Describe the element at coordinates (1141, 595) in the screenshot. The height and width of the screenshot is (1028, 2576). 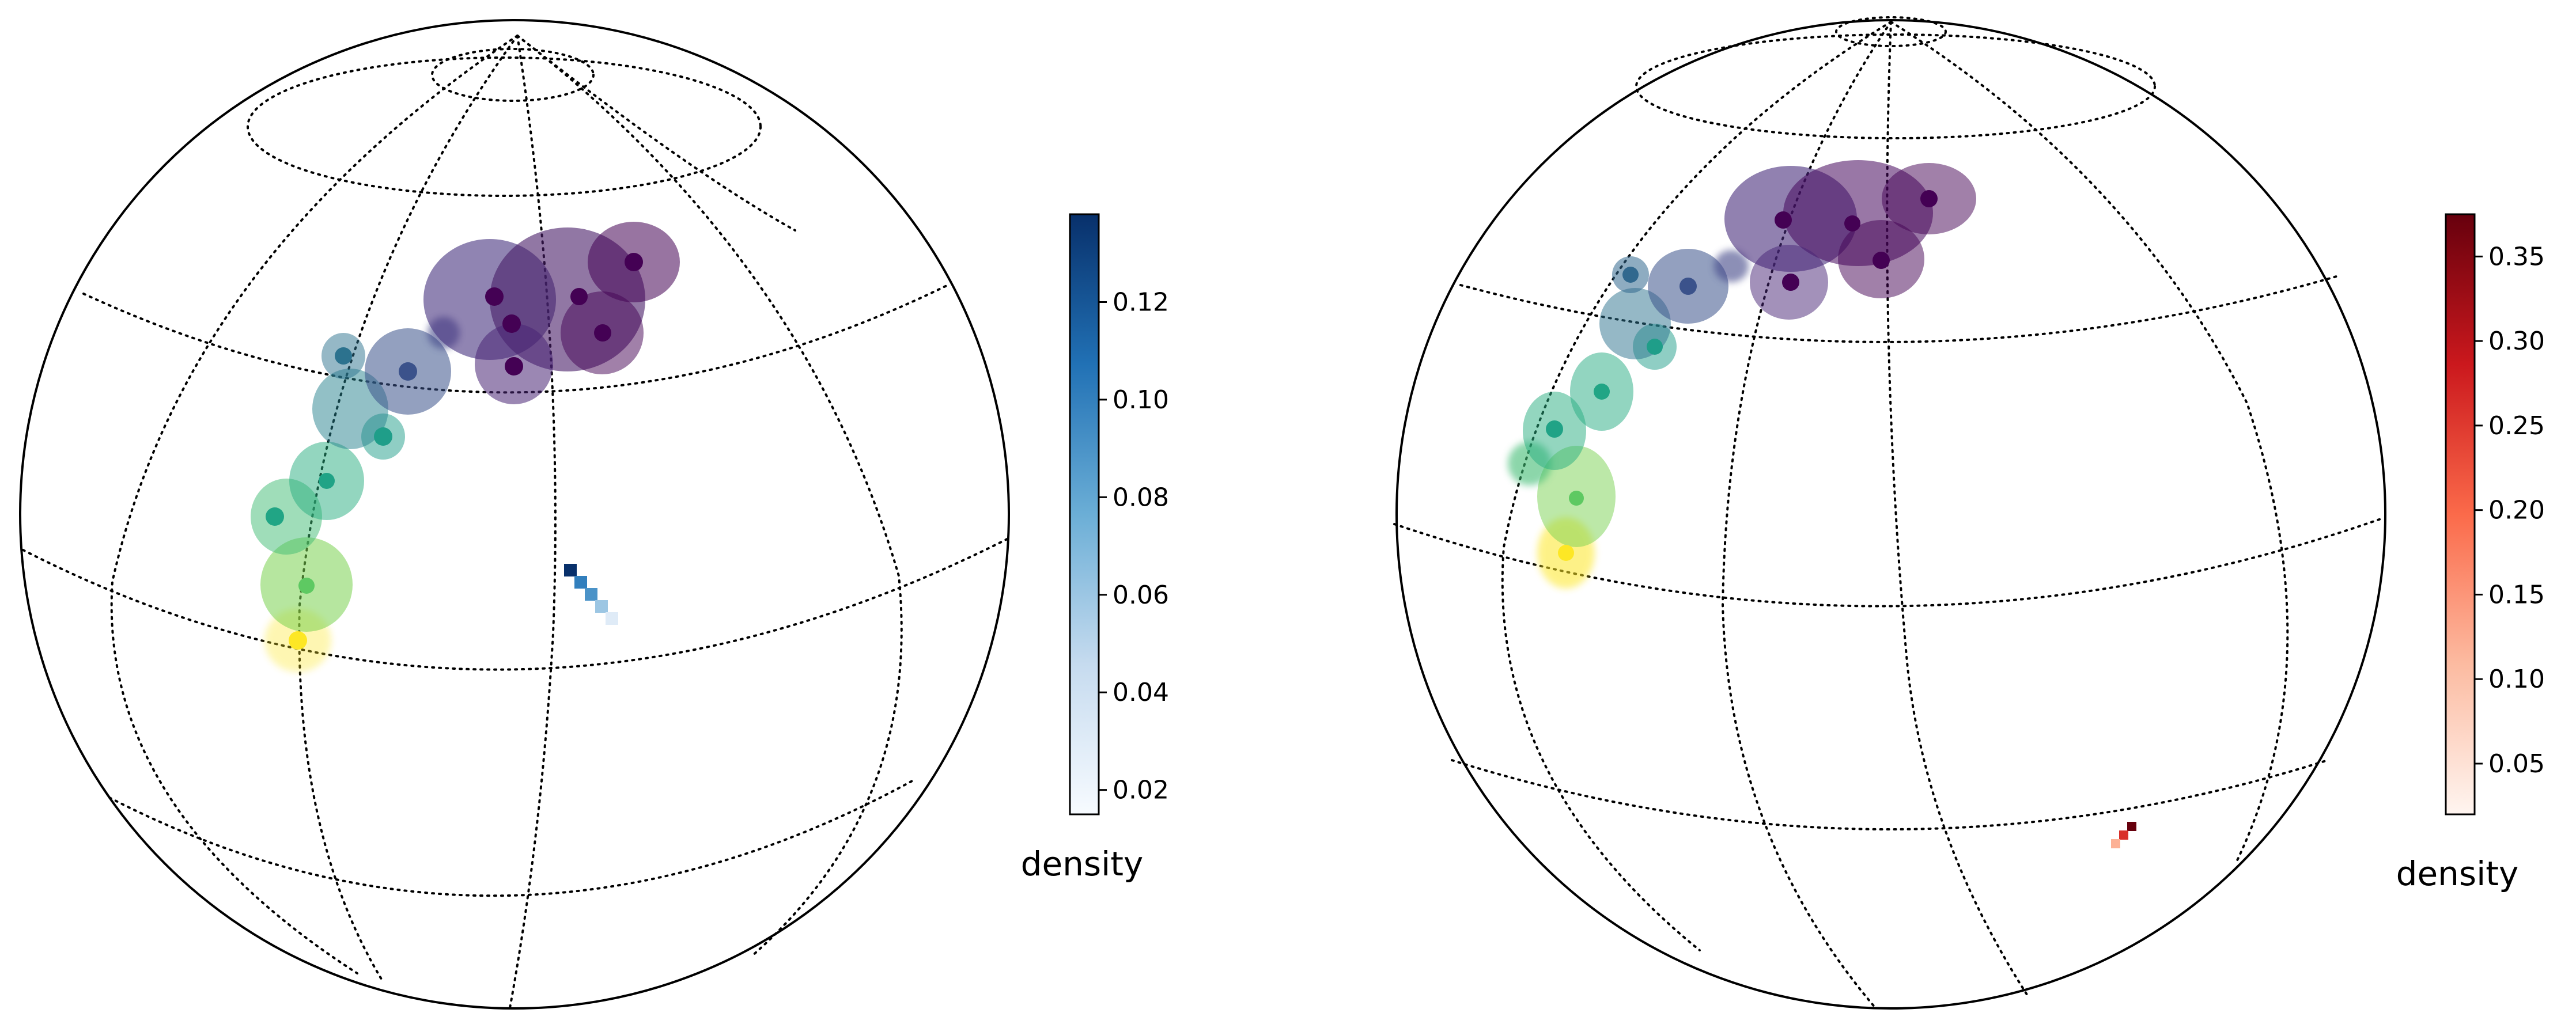
I see `colorbar-tick-label: 0.06` at that location.